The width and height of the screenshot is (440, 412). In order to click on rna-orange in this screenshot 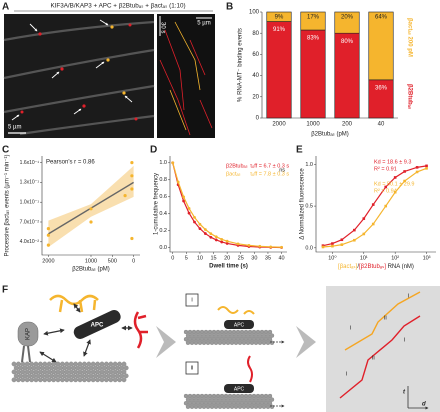, I will do `click(236, 310)`.